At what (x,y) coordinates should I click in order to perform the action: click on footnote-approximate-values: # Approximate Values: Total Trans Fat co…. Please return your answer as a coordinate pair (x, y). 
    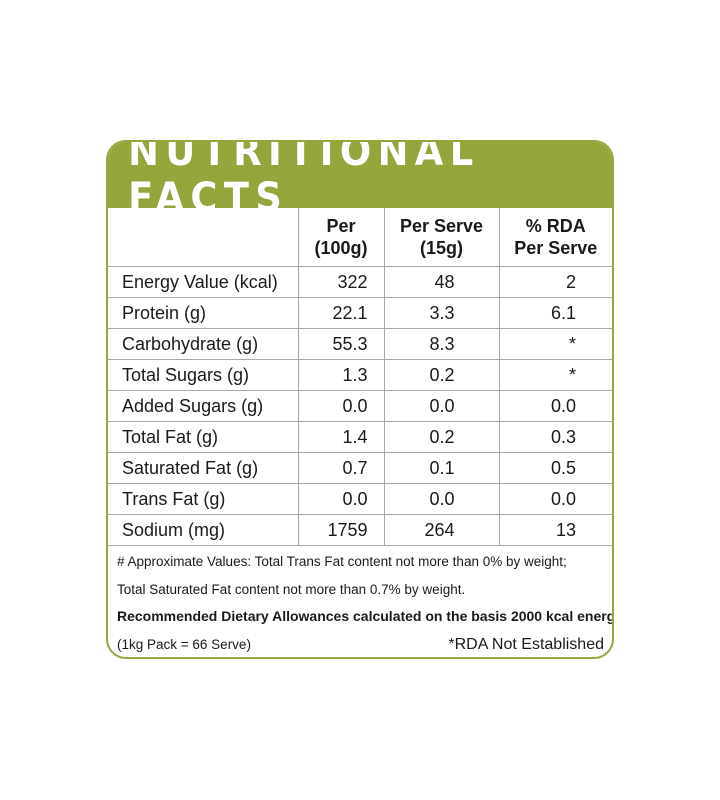
    Looking at the image, I should click on (342, 561).